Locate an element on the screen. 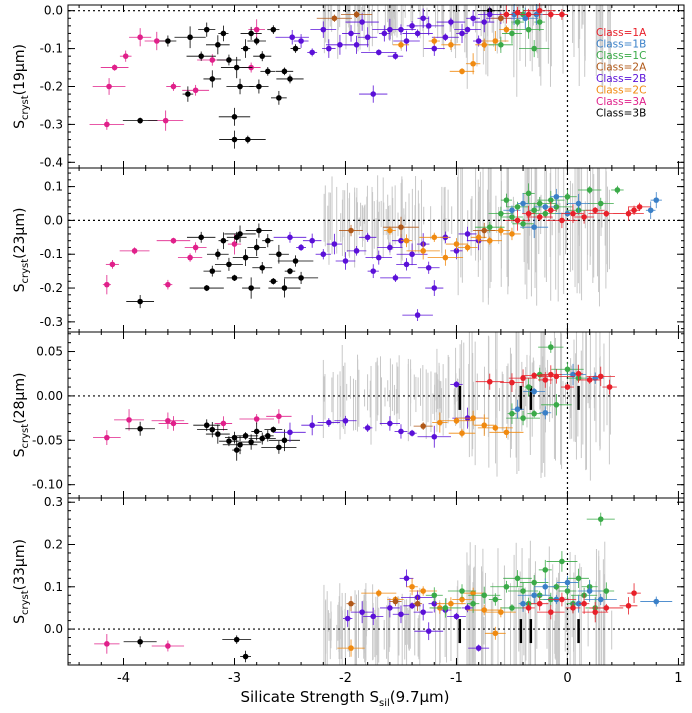 This screenshot has height=713, width=692. y-tick-label: 0.2 is located at coordinates (53, 545).